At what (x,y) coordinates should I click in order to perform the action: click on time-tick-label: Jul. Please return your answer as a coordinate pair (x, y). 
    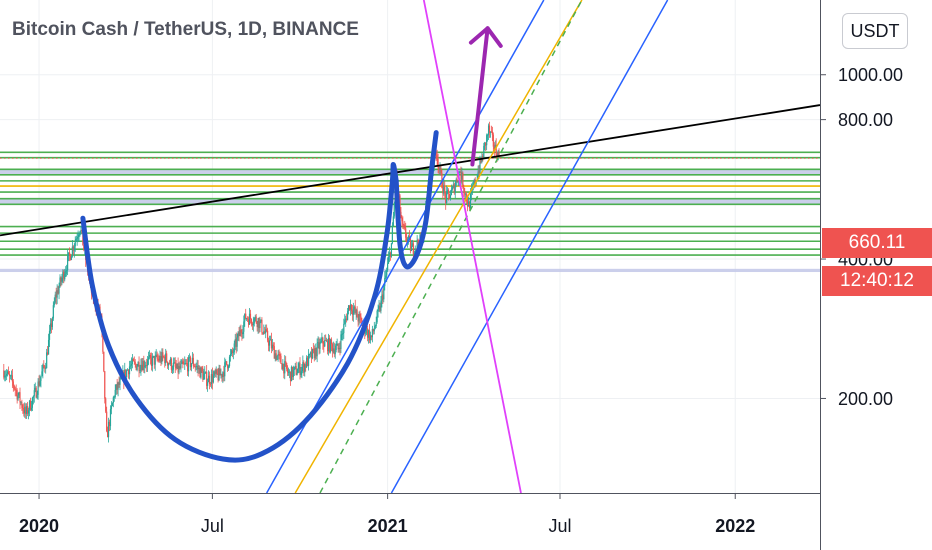
    Looking at the image, I should click on (559, 526).